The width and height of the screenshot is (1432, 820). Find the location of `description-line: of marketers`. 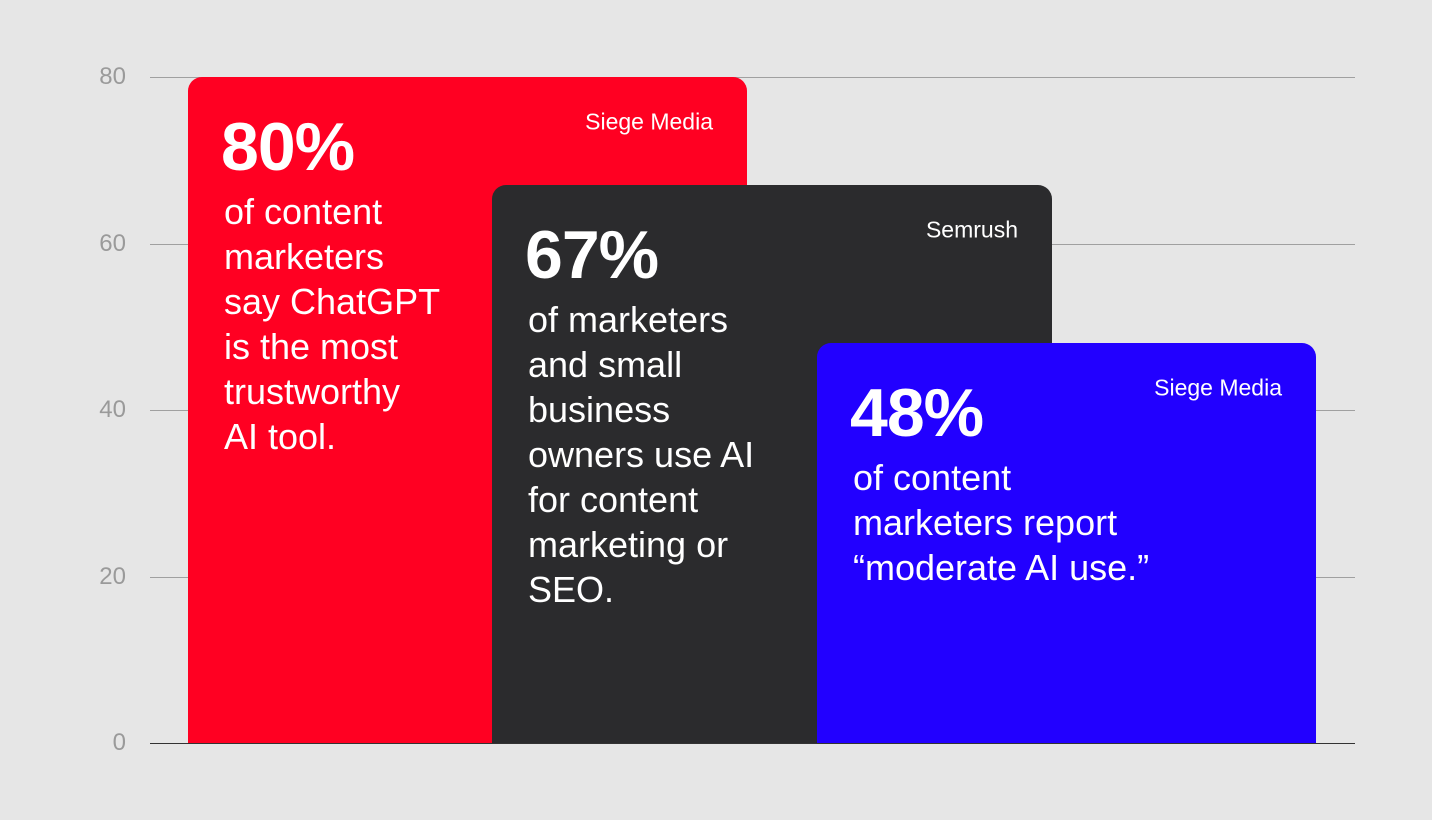

description-line: of marketers is located at coordinates (628, 320).